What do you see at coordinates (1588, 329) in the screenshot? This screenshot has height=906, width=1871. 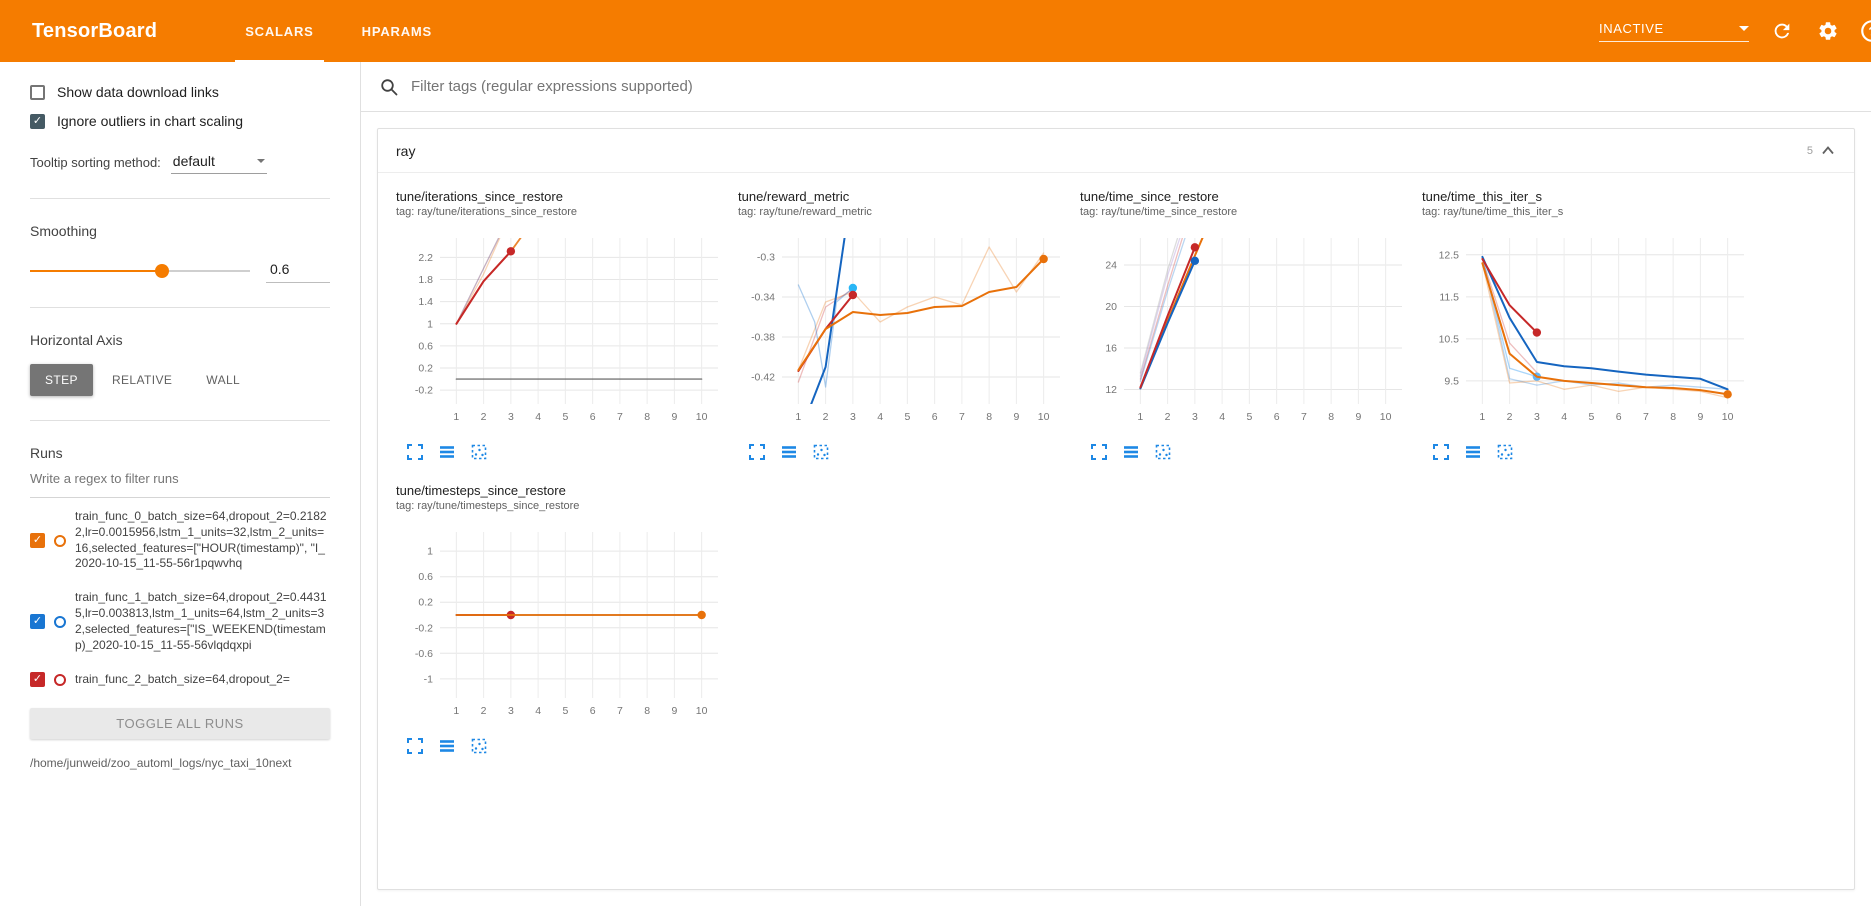 I see `chart-plot: 9.5 10.5 11.5 12.5 1 2 3 4 5 6 7 8 9 10` at bounding box center [1588, 329].